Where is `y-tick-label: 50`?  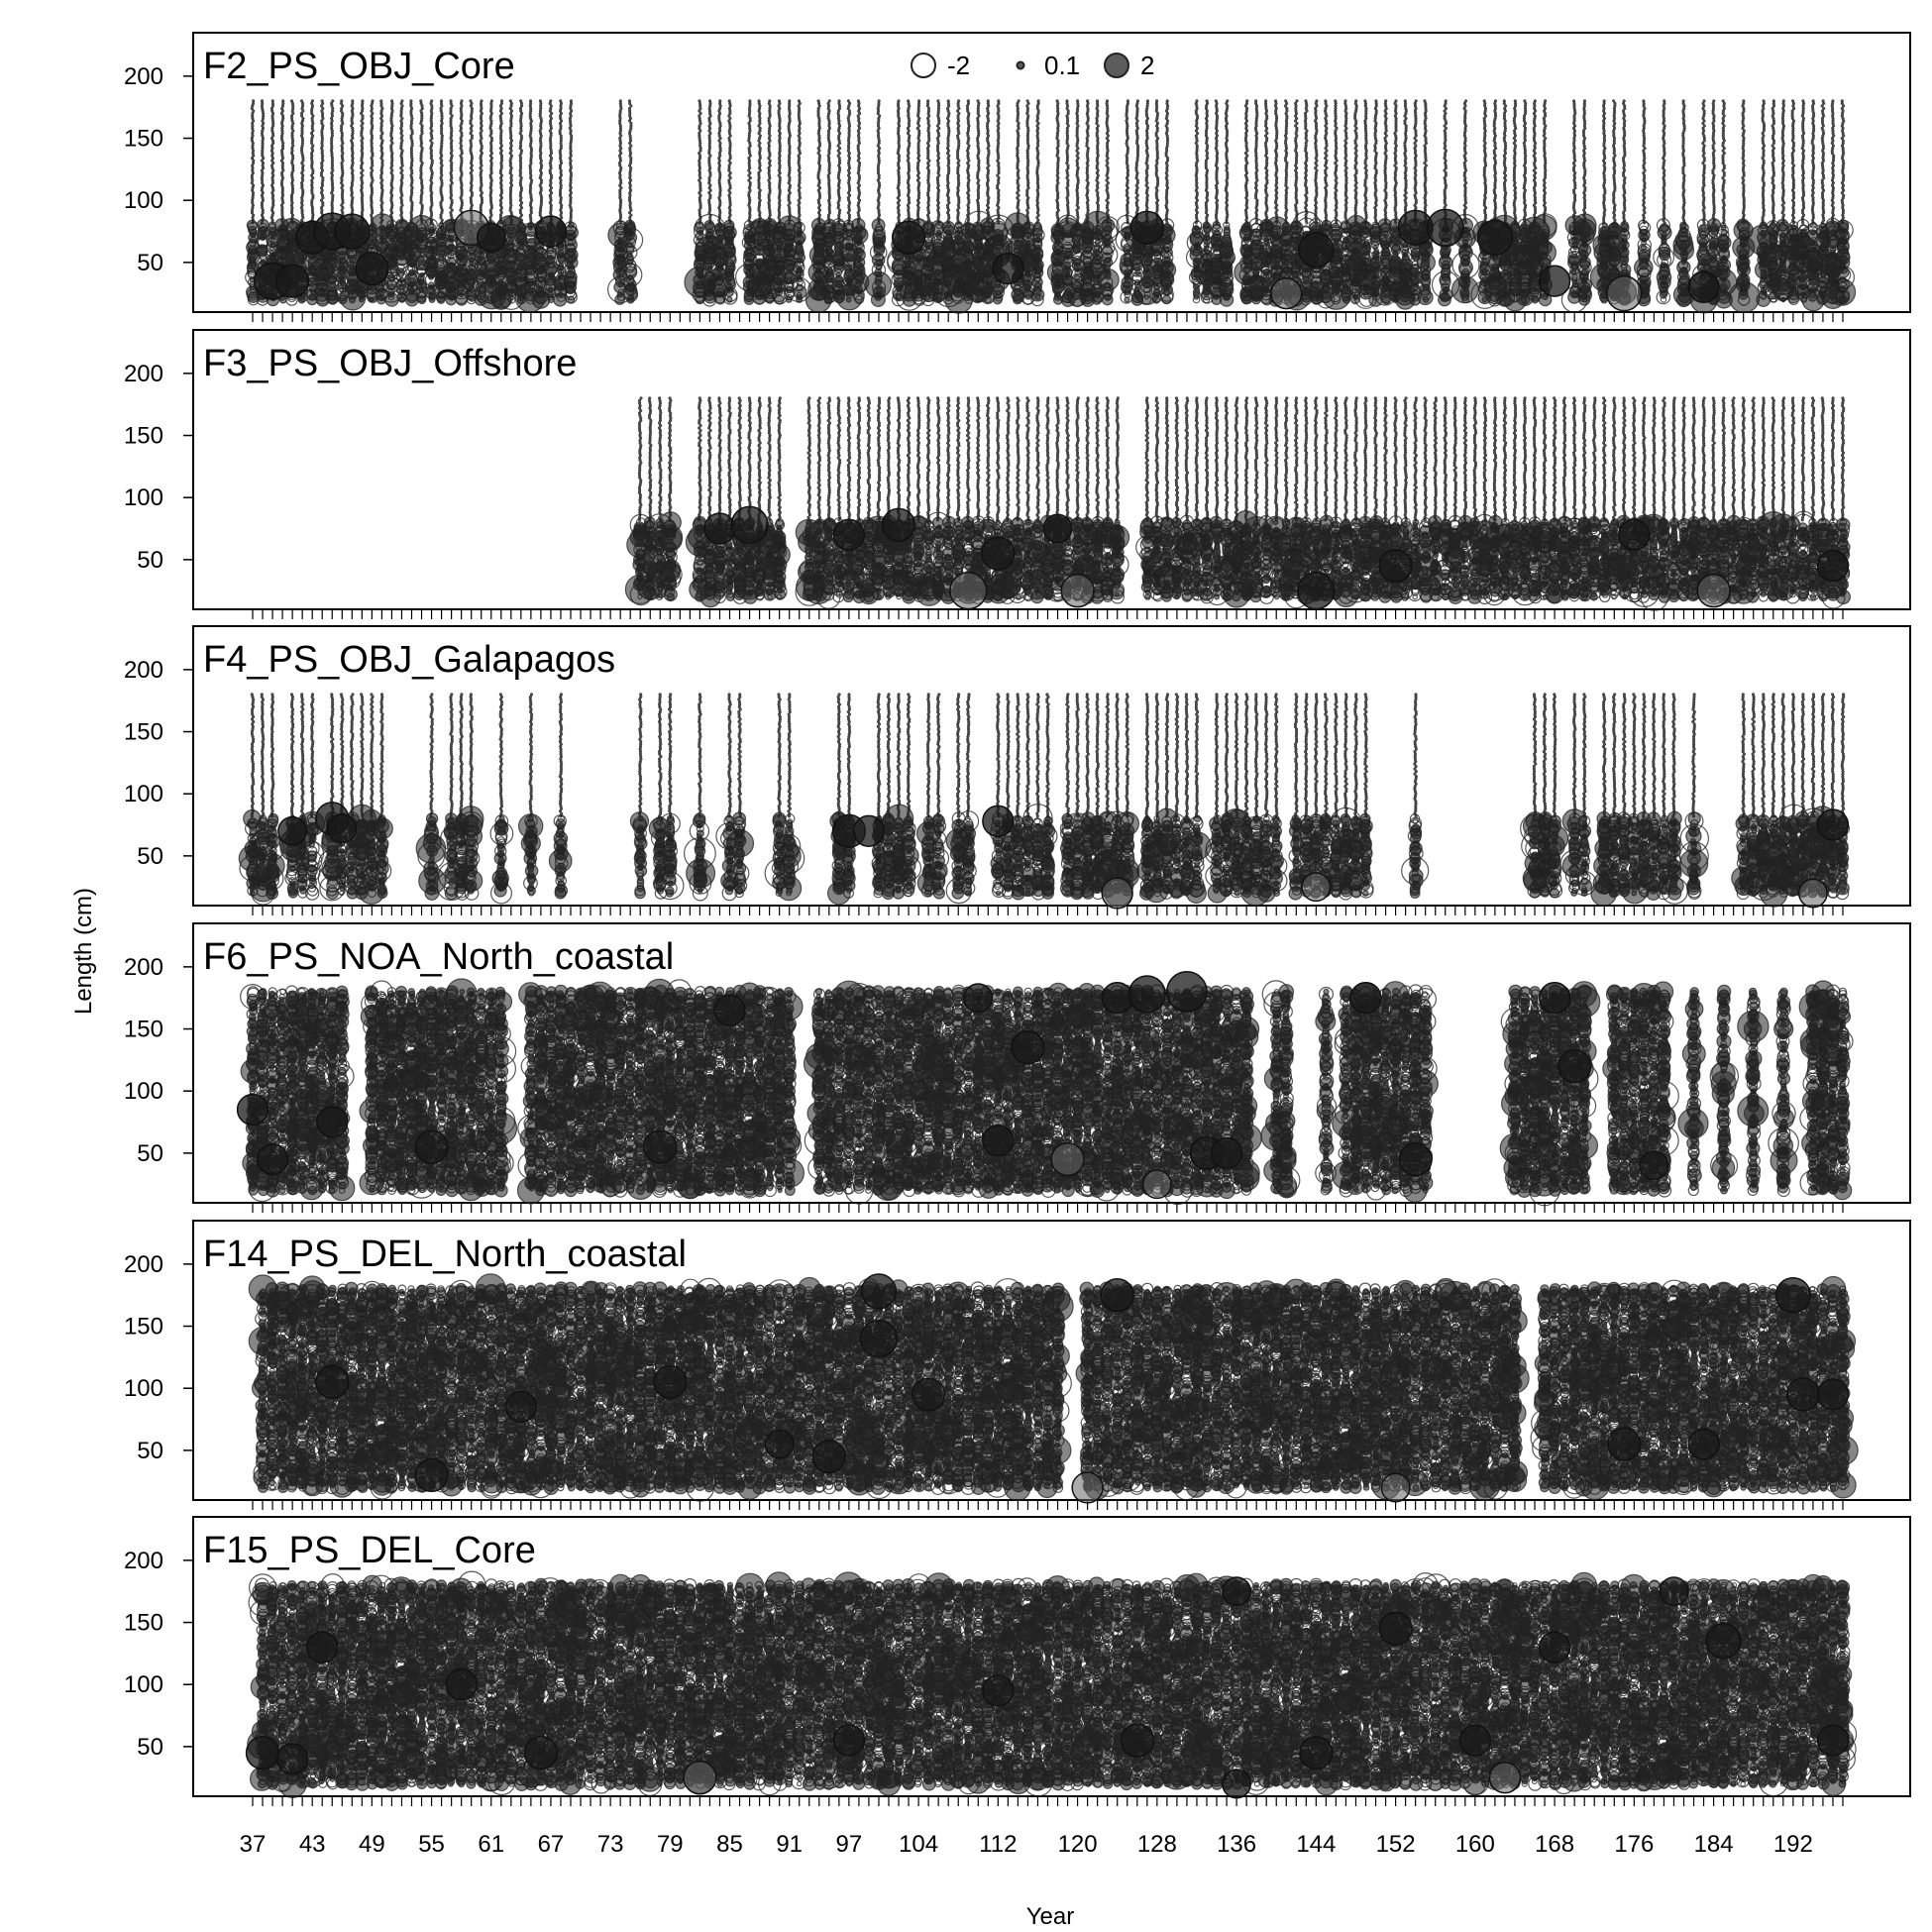
y-tick-label: 50 is located at coordinates (150, 263).